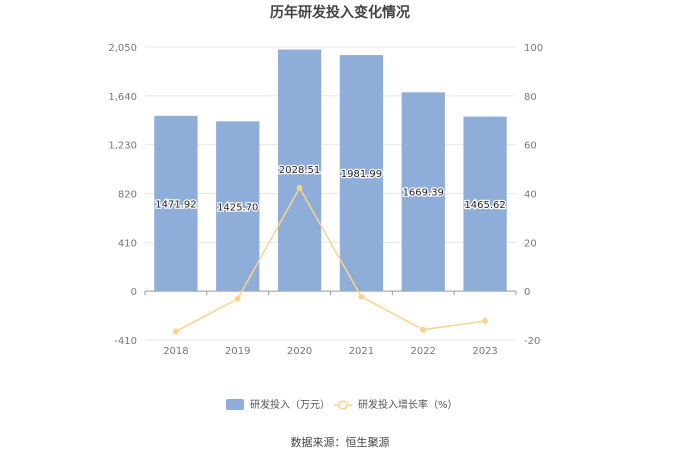 The height and width of the screenshot is (460, 680). I want to click on x-axis: 2018 2019 2020 2021 2022 2023, so click(330, 324).